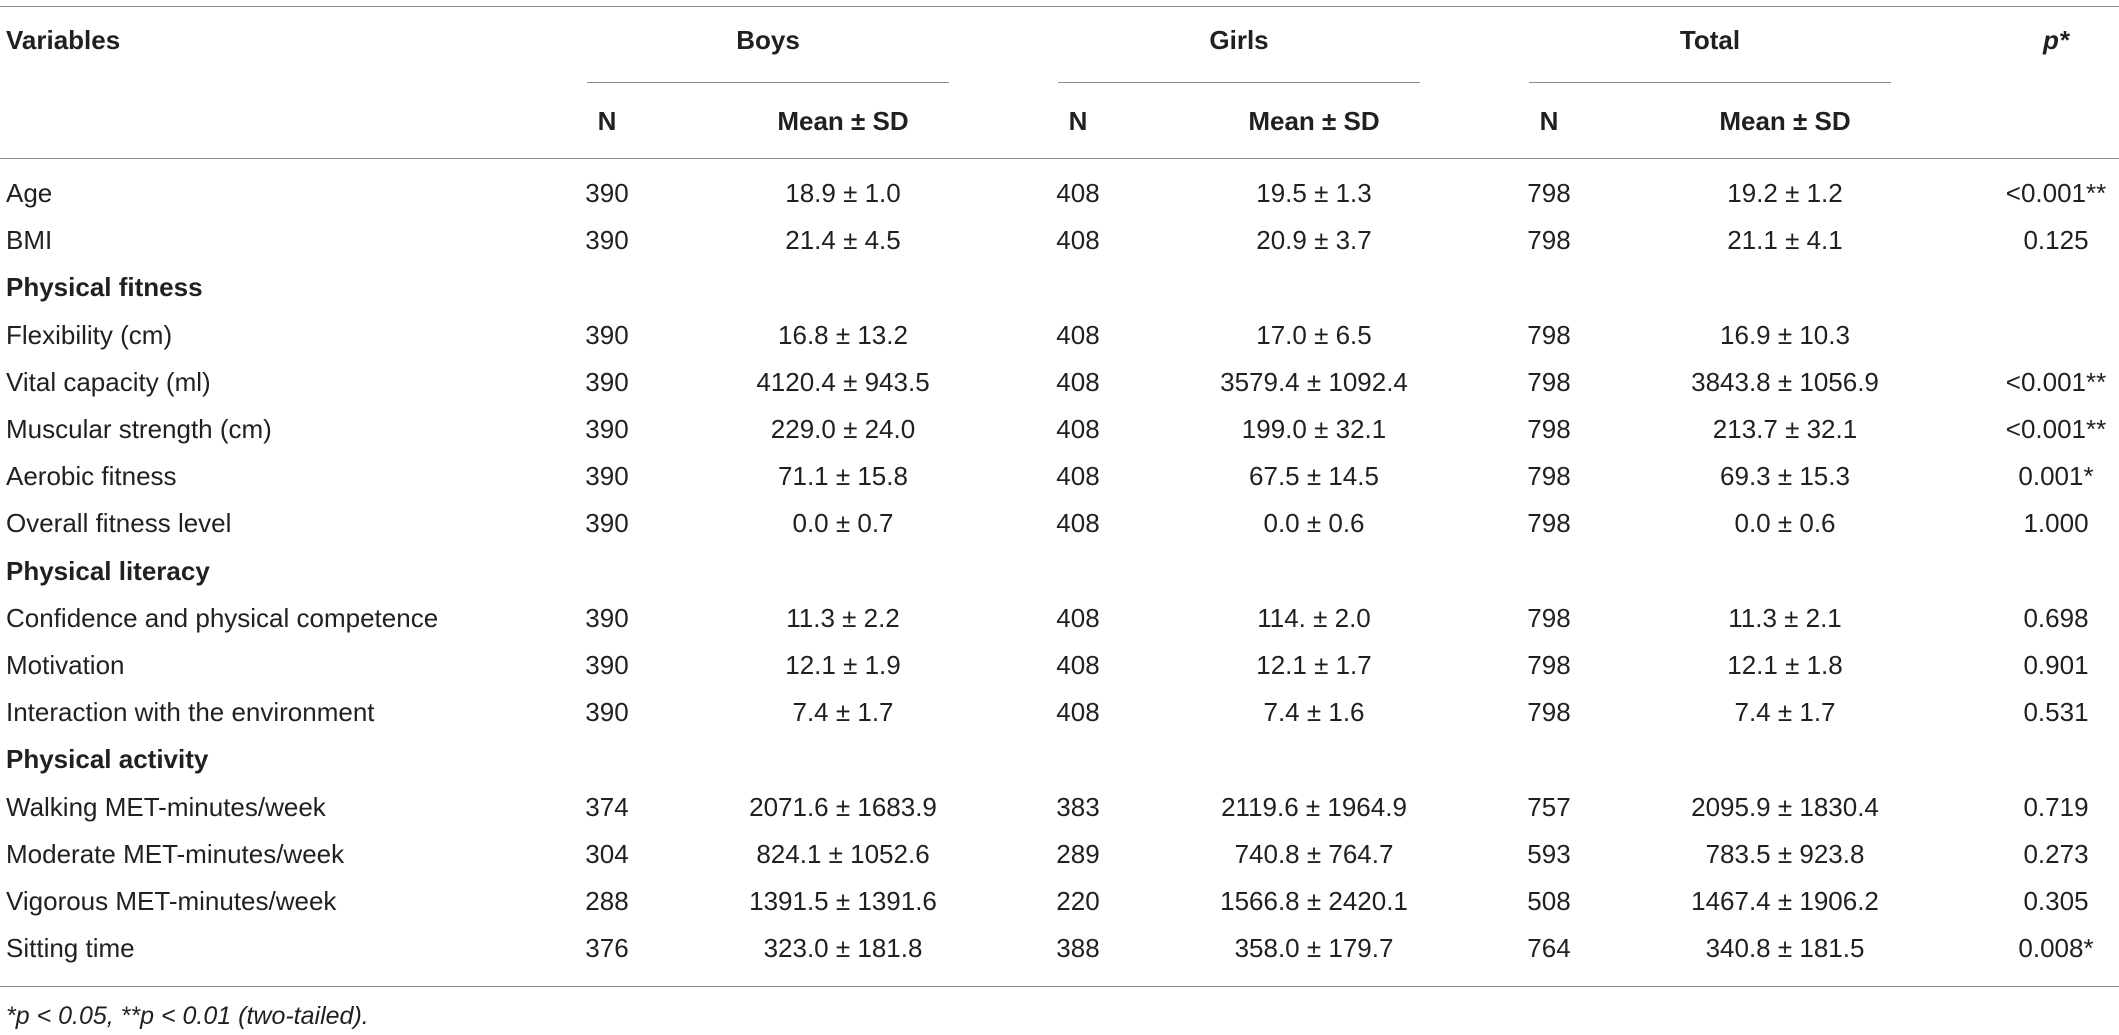  What do you see at coordinates (843, 334) in the screenshot?
I see `boys-mean-cell: 16.8 ± 13.2` at bounding box center [843, 334].